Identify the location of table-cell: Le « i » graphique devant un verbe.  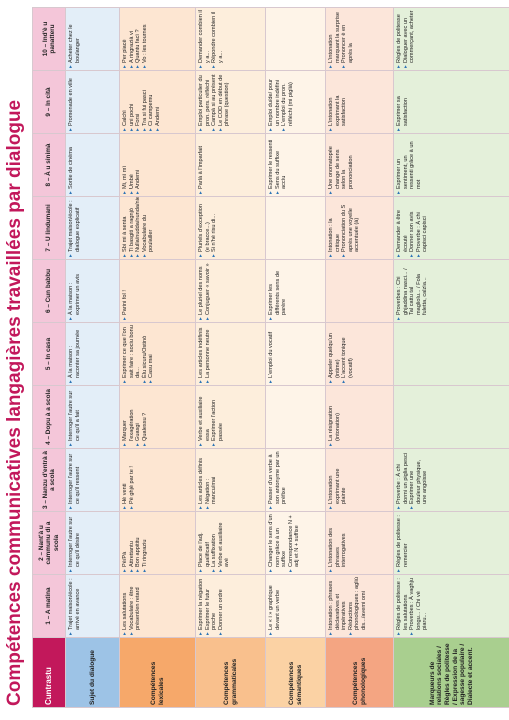
(295, 606).